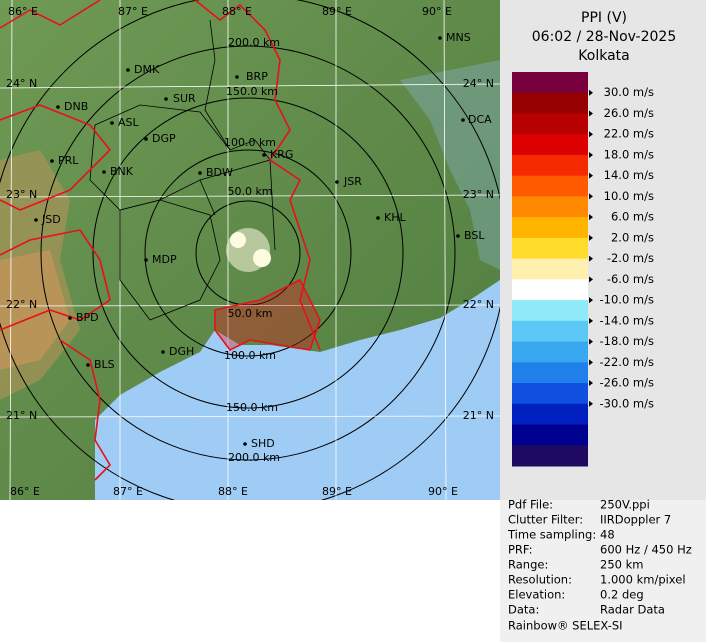 The image size is (706, 642). What do you see at coordinates (630, 258) in the screenshot?
I see `legend-label: -2.0 m/s` at bounding box center [630, 258].